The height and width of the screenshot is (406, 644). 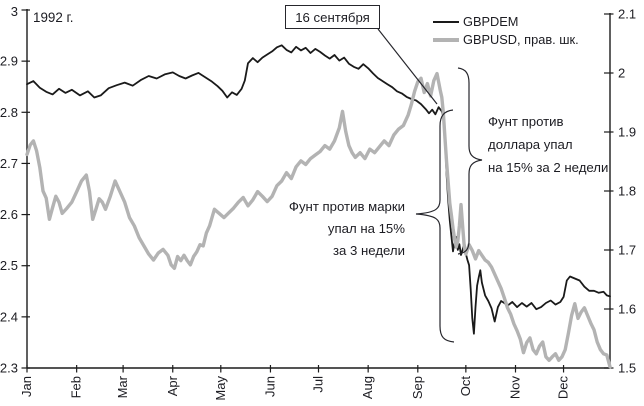 What do you see at coordinates (627, 191) in the screenshot?
I see `right-axis-tick-label: 1.8` at bounding box center [627, 191].